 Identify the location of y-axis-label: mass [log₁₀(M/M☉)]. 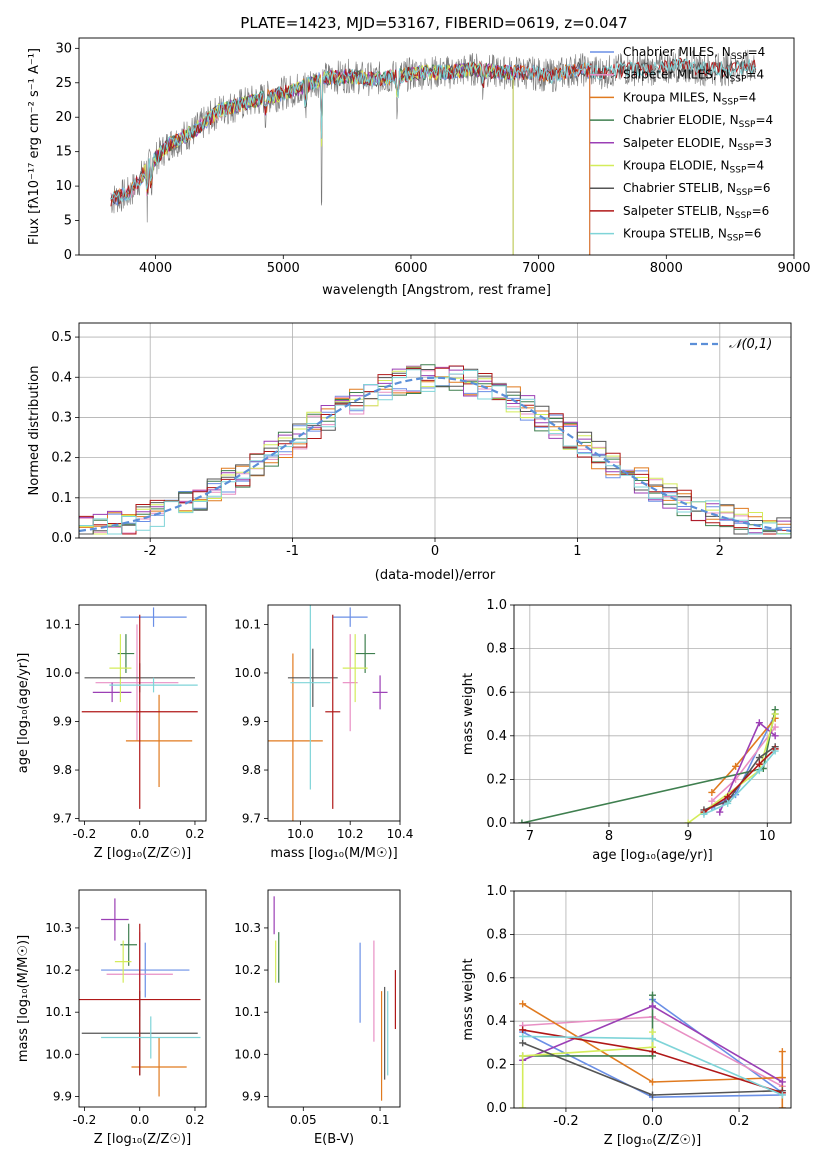
(23, 998).